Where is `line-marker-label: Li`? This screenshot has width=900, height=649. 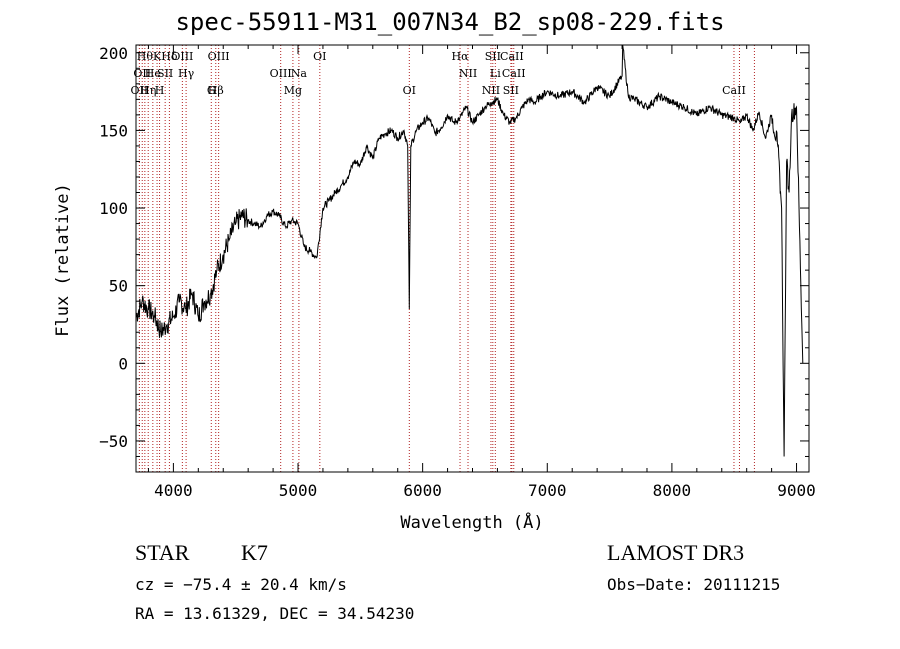 line-marker-label: Li is located at coordinates (495, 73).